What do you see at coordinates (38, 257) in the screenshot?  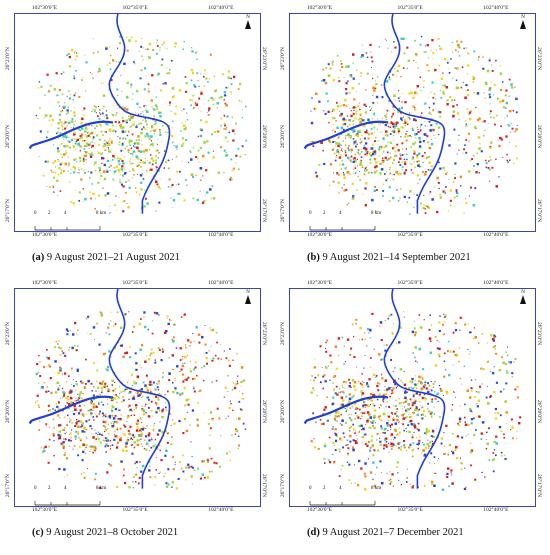 I see `panel-letter: (a)` at bounding box center [38, 257].